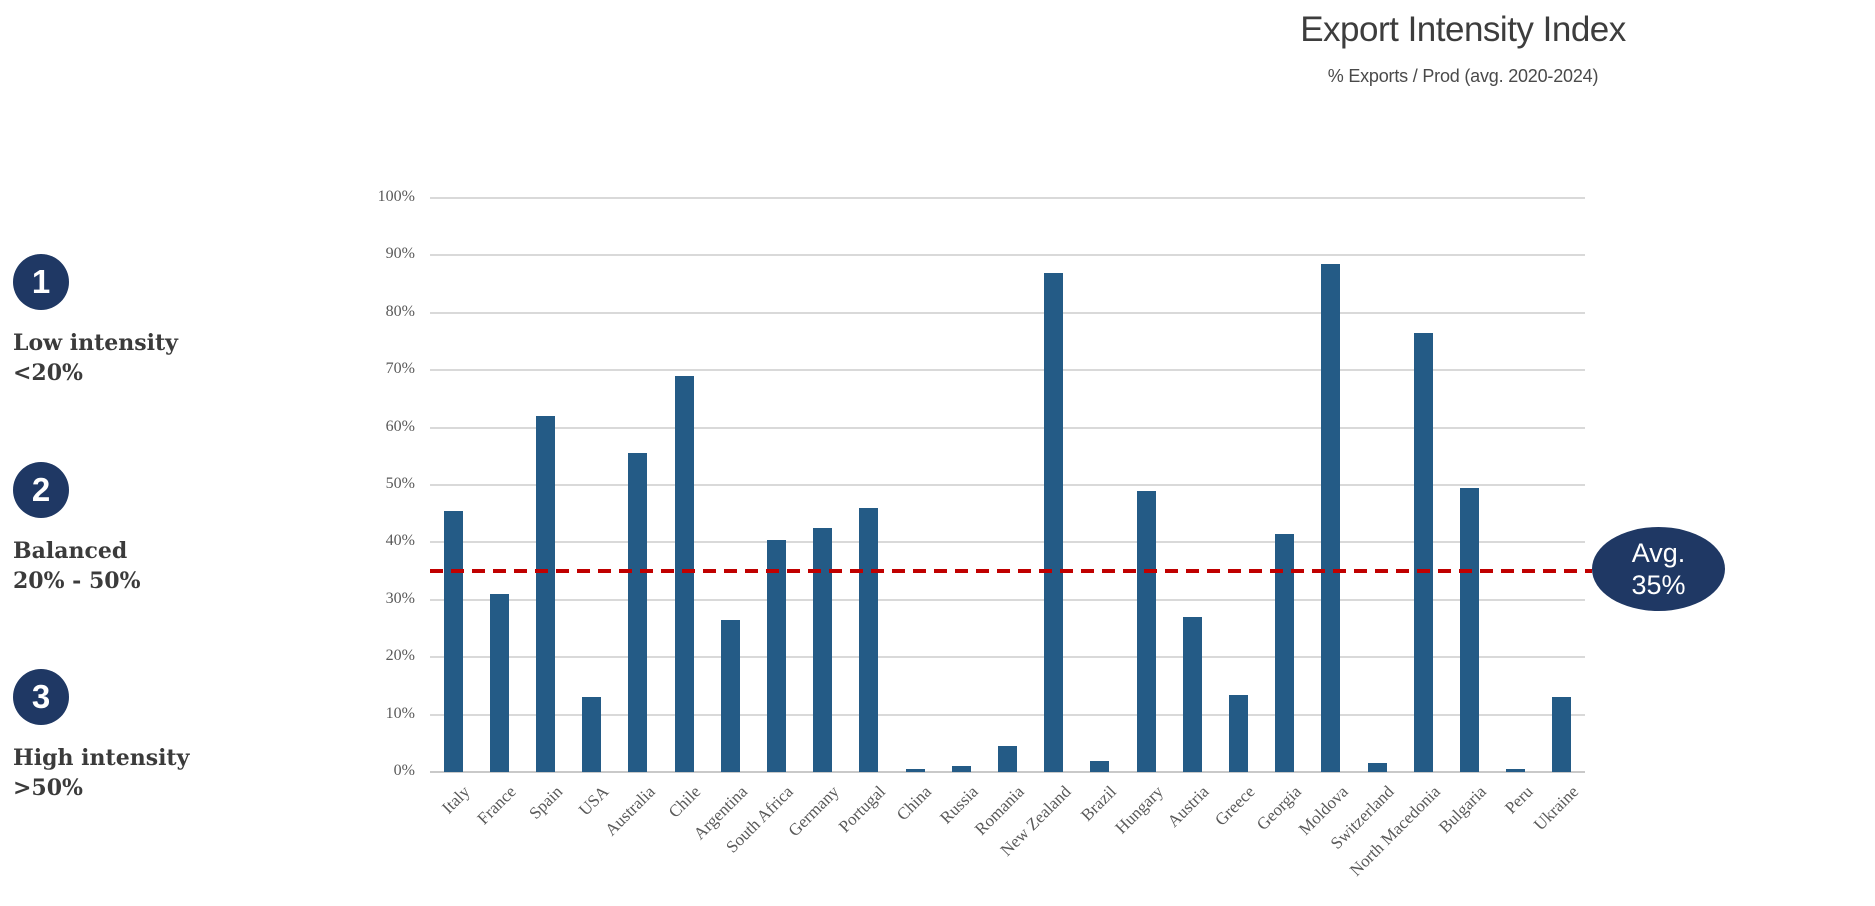  What do you see at coordinates (1377, 767) in the screenshot?
I see `bar-switzerland` at bounding box center [1377, 767].